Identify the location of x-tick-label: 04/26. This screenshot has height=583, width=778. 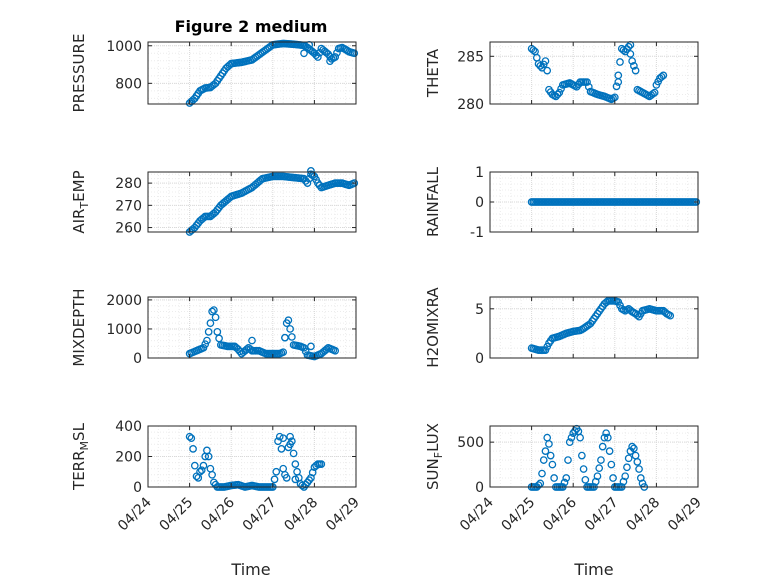
(218, 514).